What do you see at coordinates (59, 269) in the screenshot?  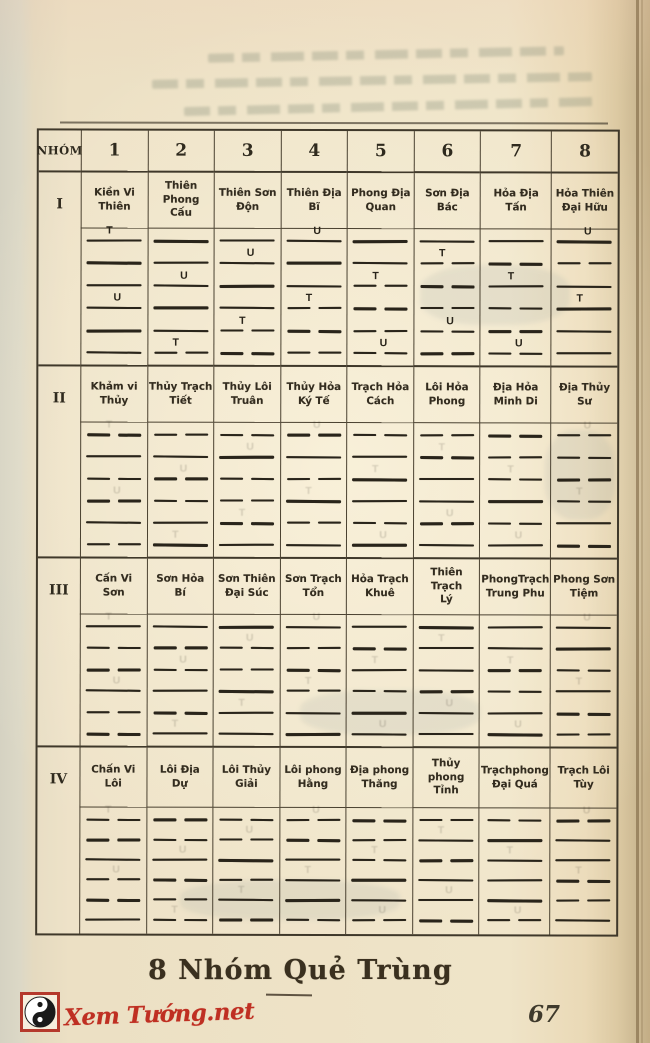 I see `group-numeral: I` at bounding box center [59, 269].